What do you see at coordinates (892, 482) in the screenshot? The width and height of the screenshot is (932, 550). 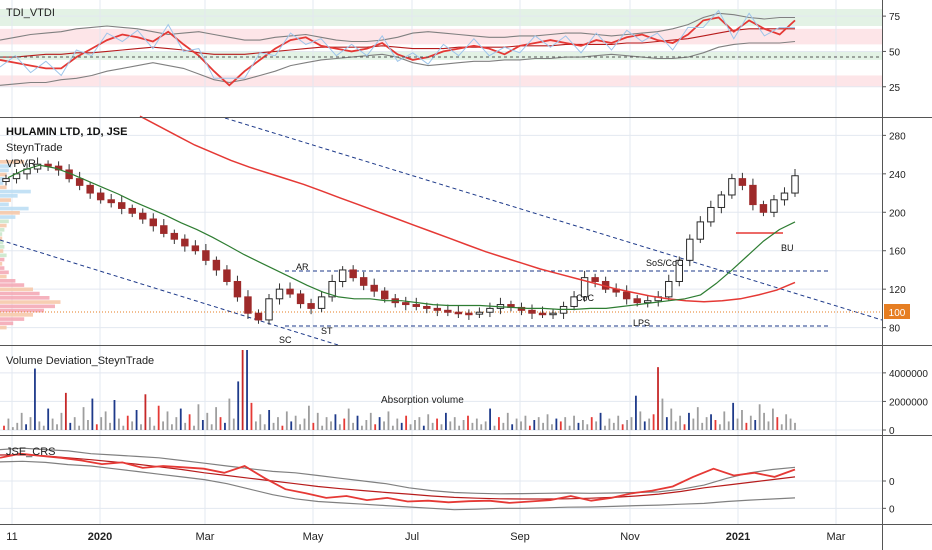 I see `crs-tick-label-0: 0` at bounding box center [892, 482].